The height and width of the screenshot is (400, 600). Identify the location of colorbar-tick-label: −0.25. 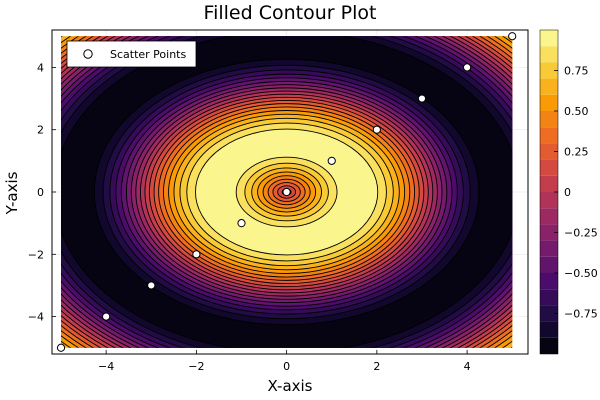
(581, 233).